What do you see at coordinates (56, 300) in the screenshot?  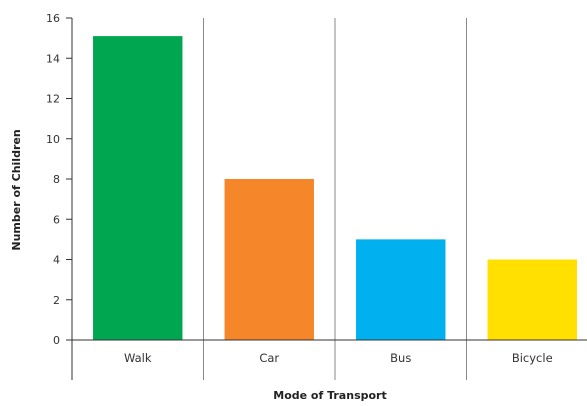 I see `y-tick-label: 2` at bounding box center [56, 300].